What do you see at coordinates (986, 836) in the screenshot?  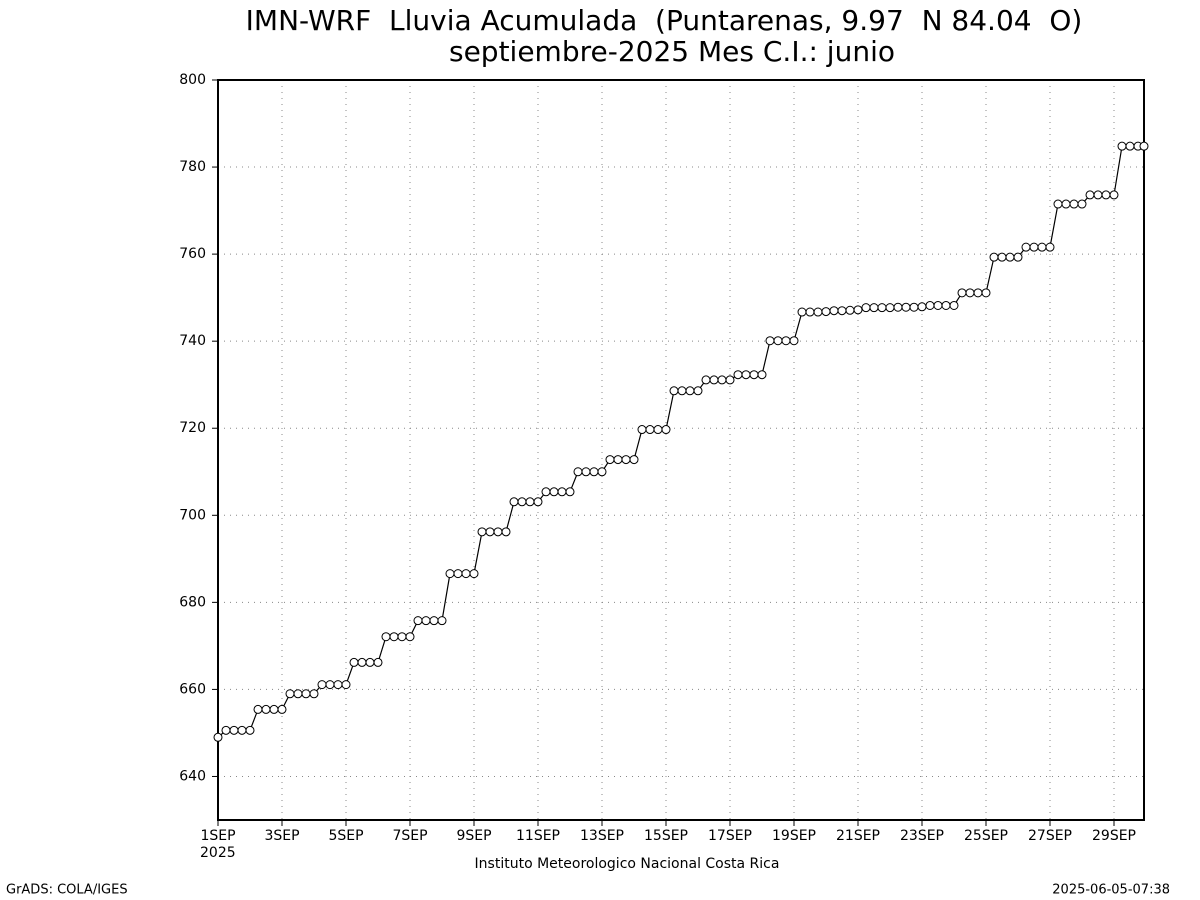 I see `x-tick-label: 25SEP` at bounding box center [986, 836].